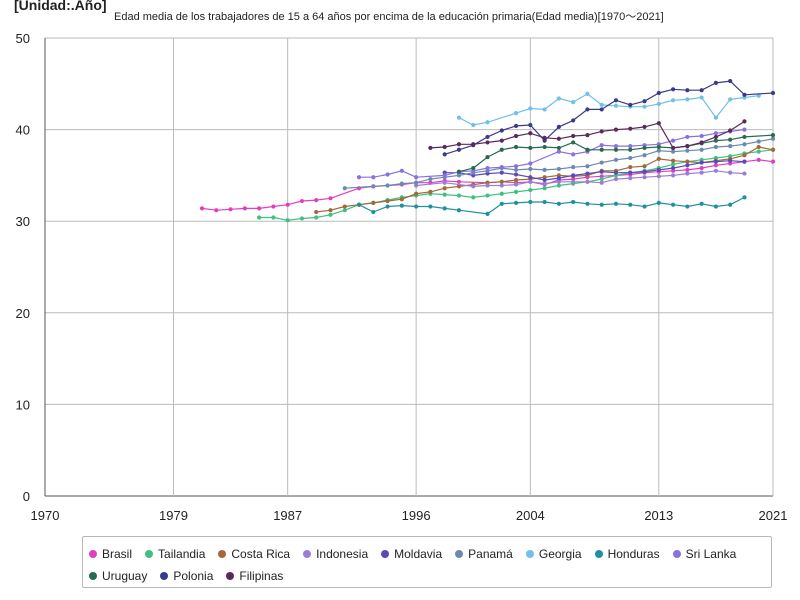 The height and width of the screenshot is (600, 800). What do you see at coordinates (608, 109) in the screenshot?
I see `series-georgia` at bounding box center [608, 109].